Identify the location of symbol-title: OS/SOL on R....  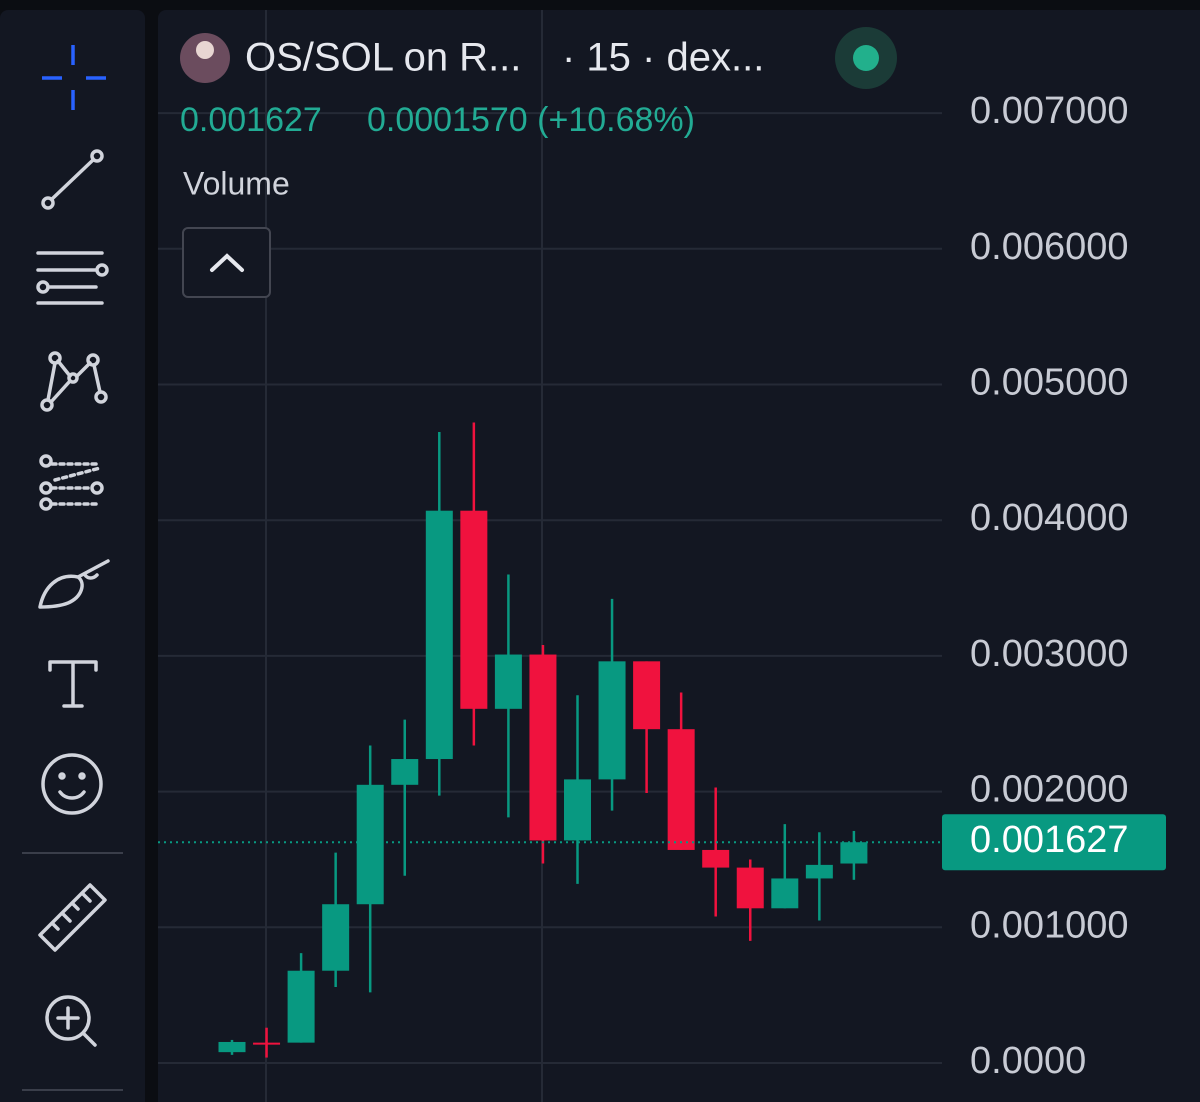
(383, 58).